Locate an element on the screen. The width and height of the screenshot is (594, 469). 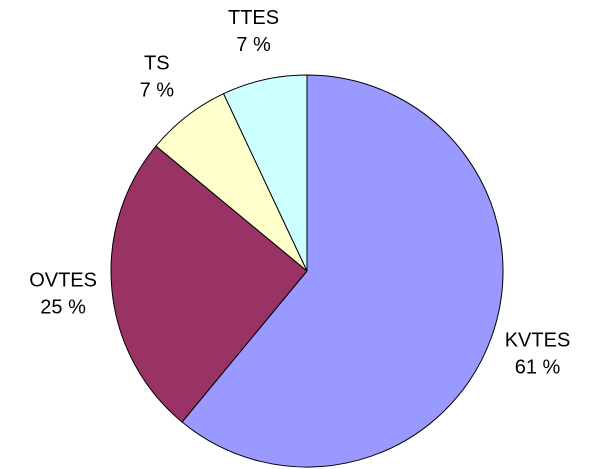
slice-label: TTES is located at coordinates (253, 18).